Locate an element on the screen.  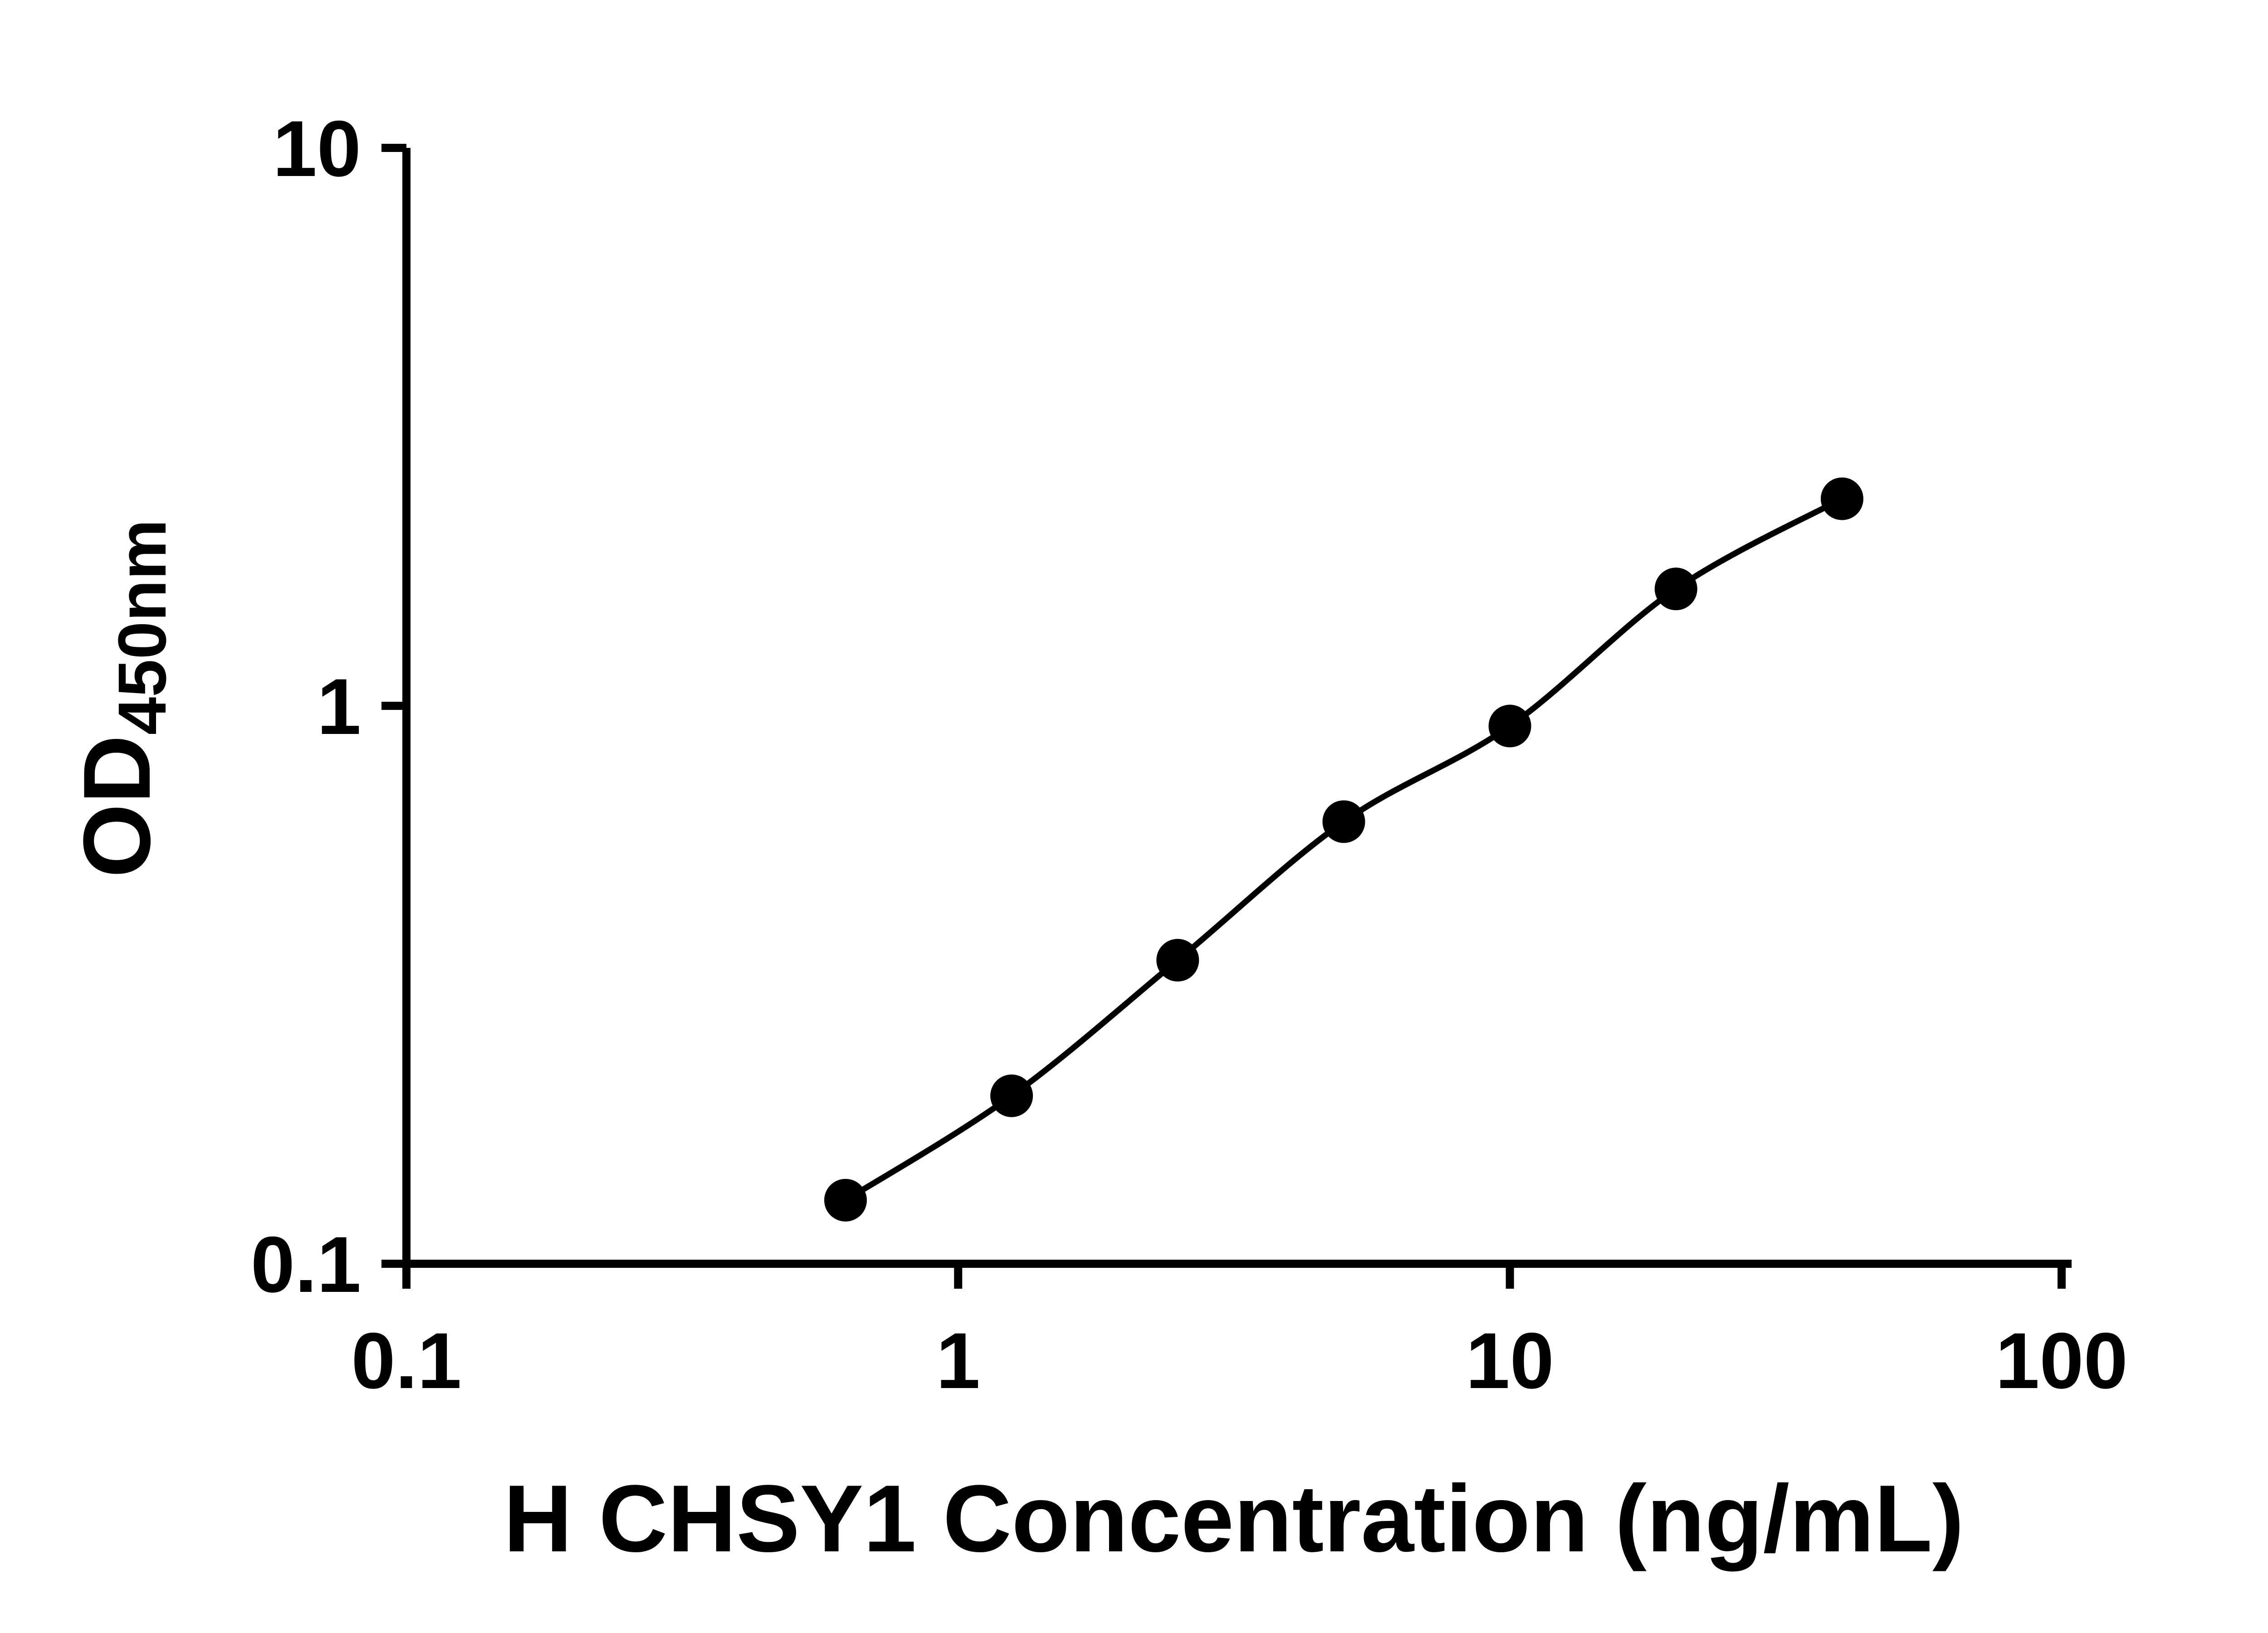
x-tick-label: 1 is located at coordinates (958, 1361).